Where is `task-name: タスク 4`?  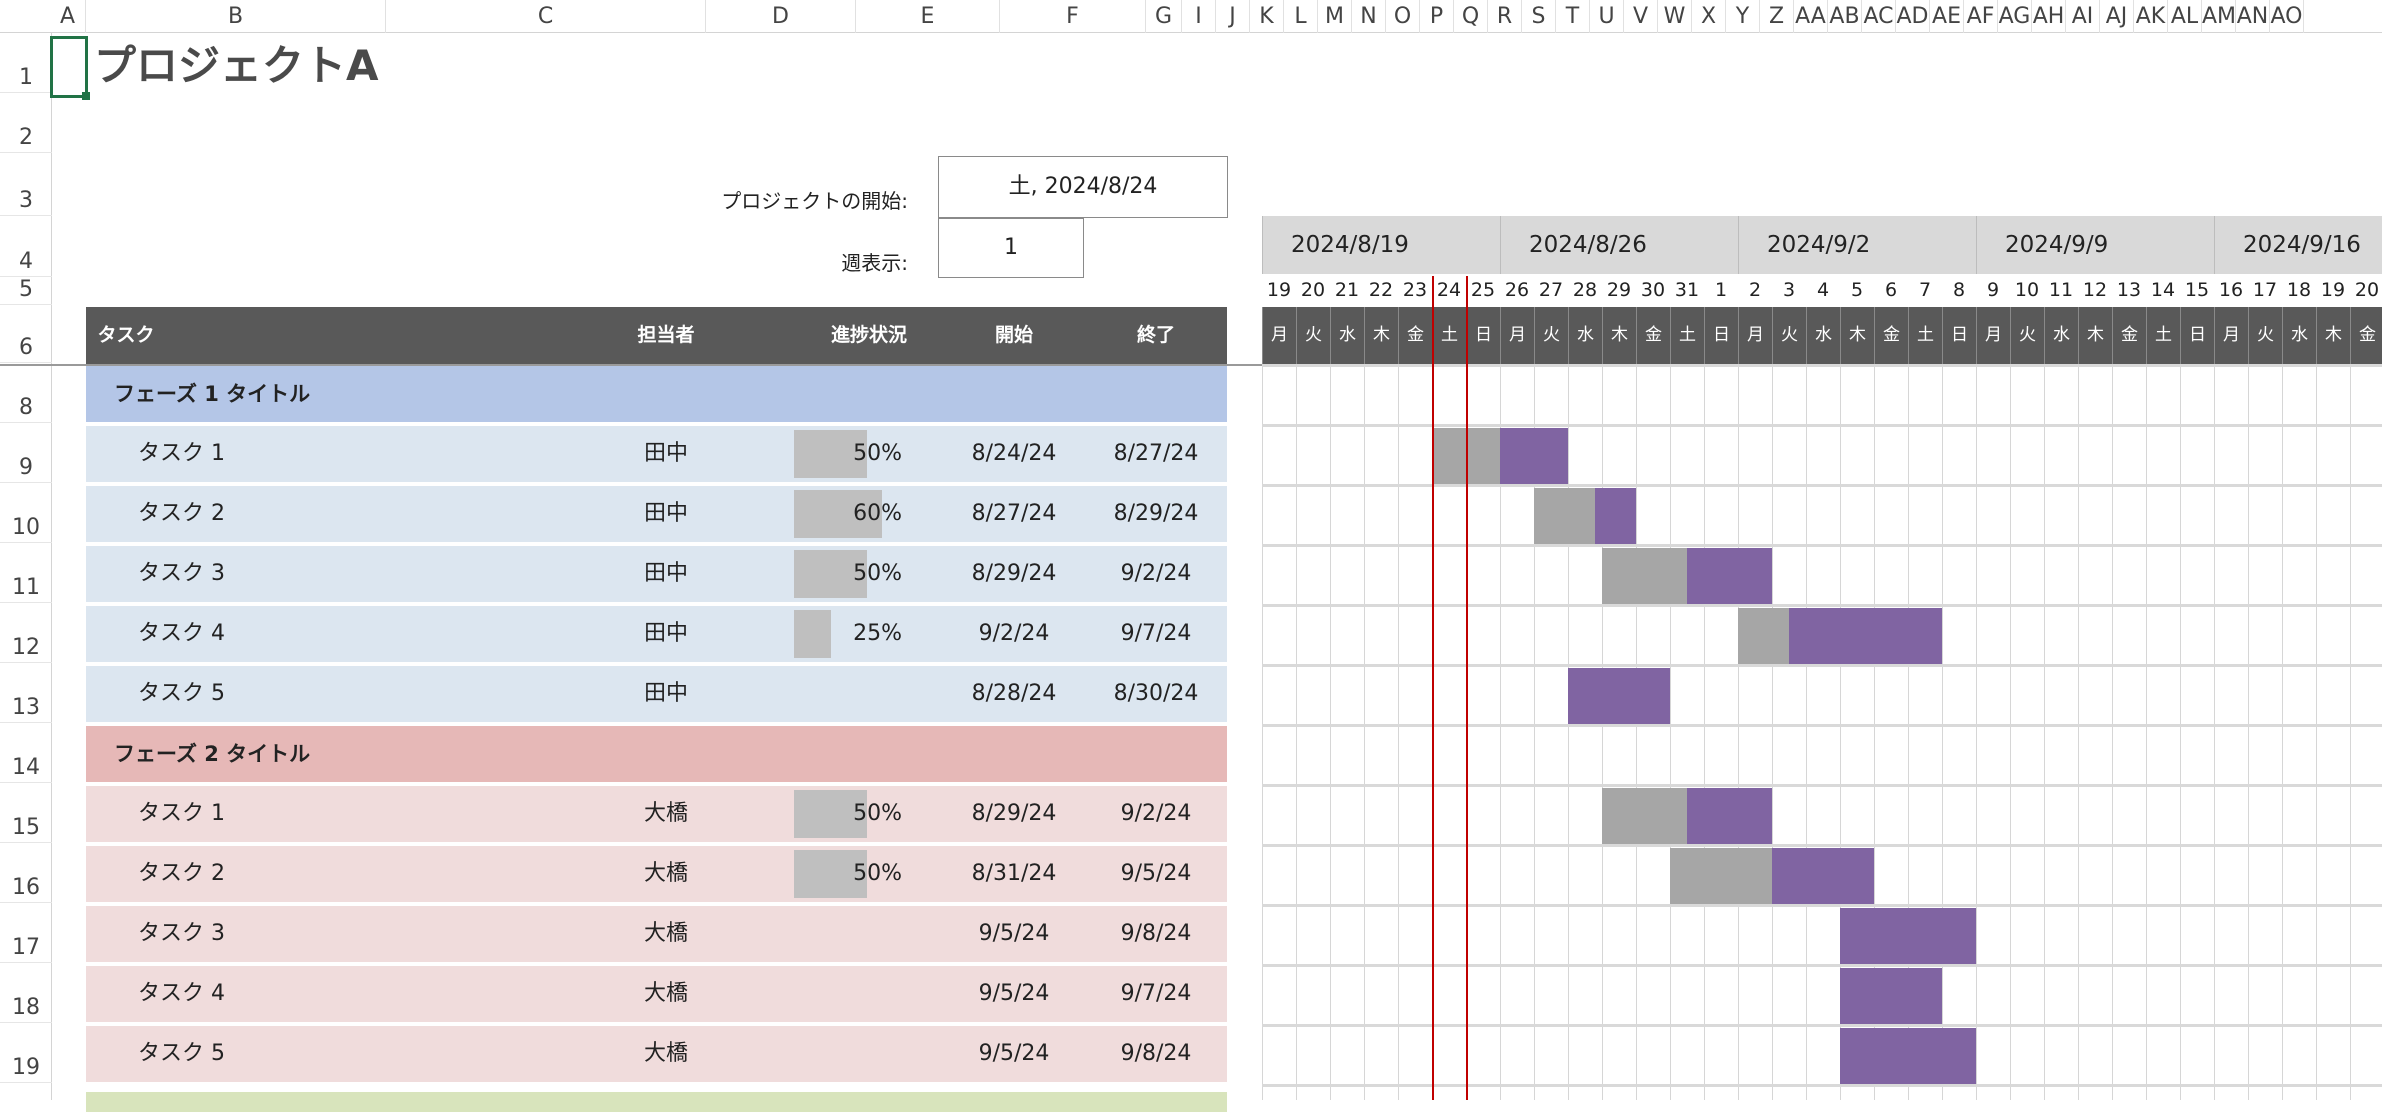
task-name: タスク 4 is located at coordinates (181, 993).